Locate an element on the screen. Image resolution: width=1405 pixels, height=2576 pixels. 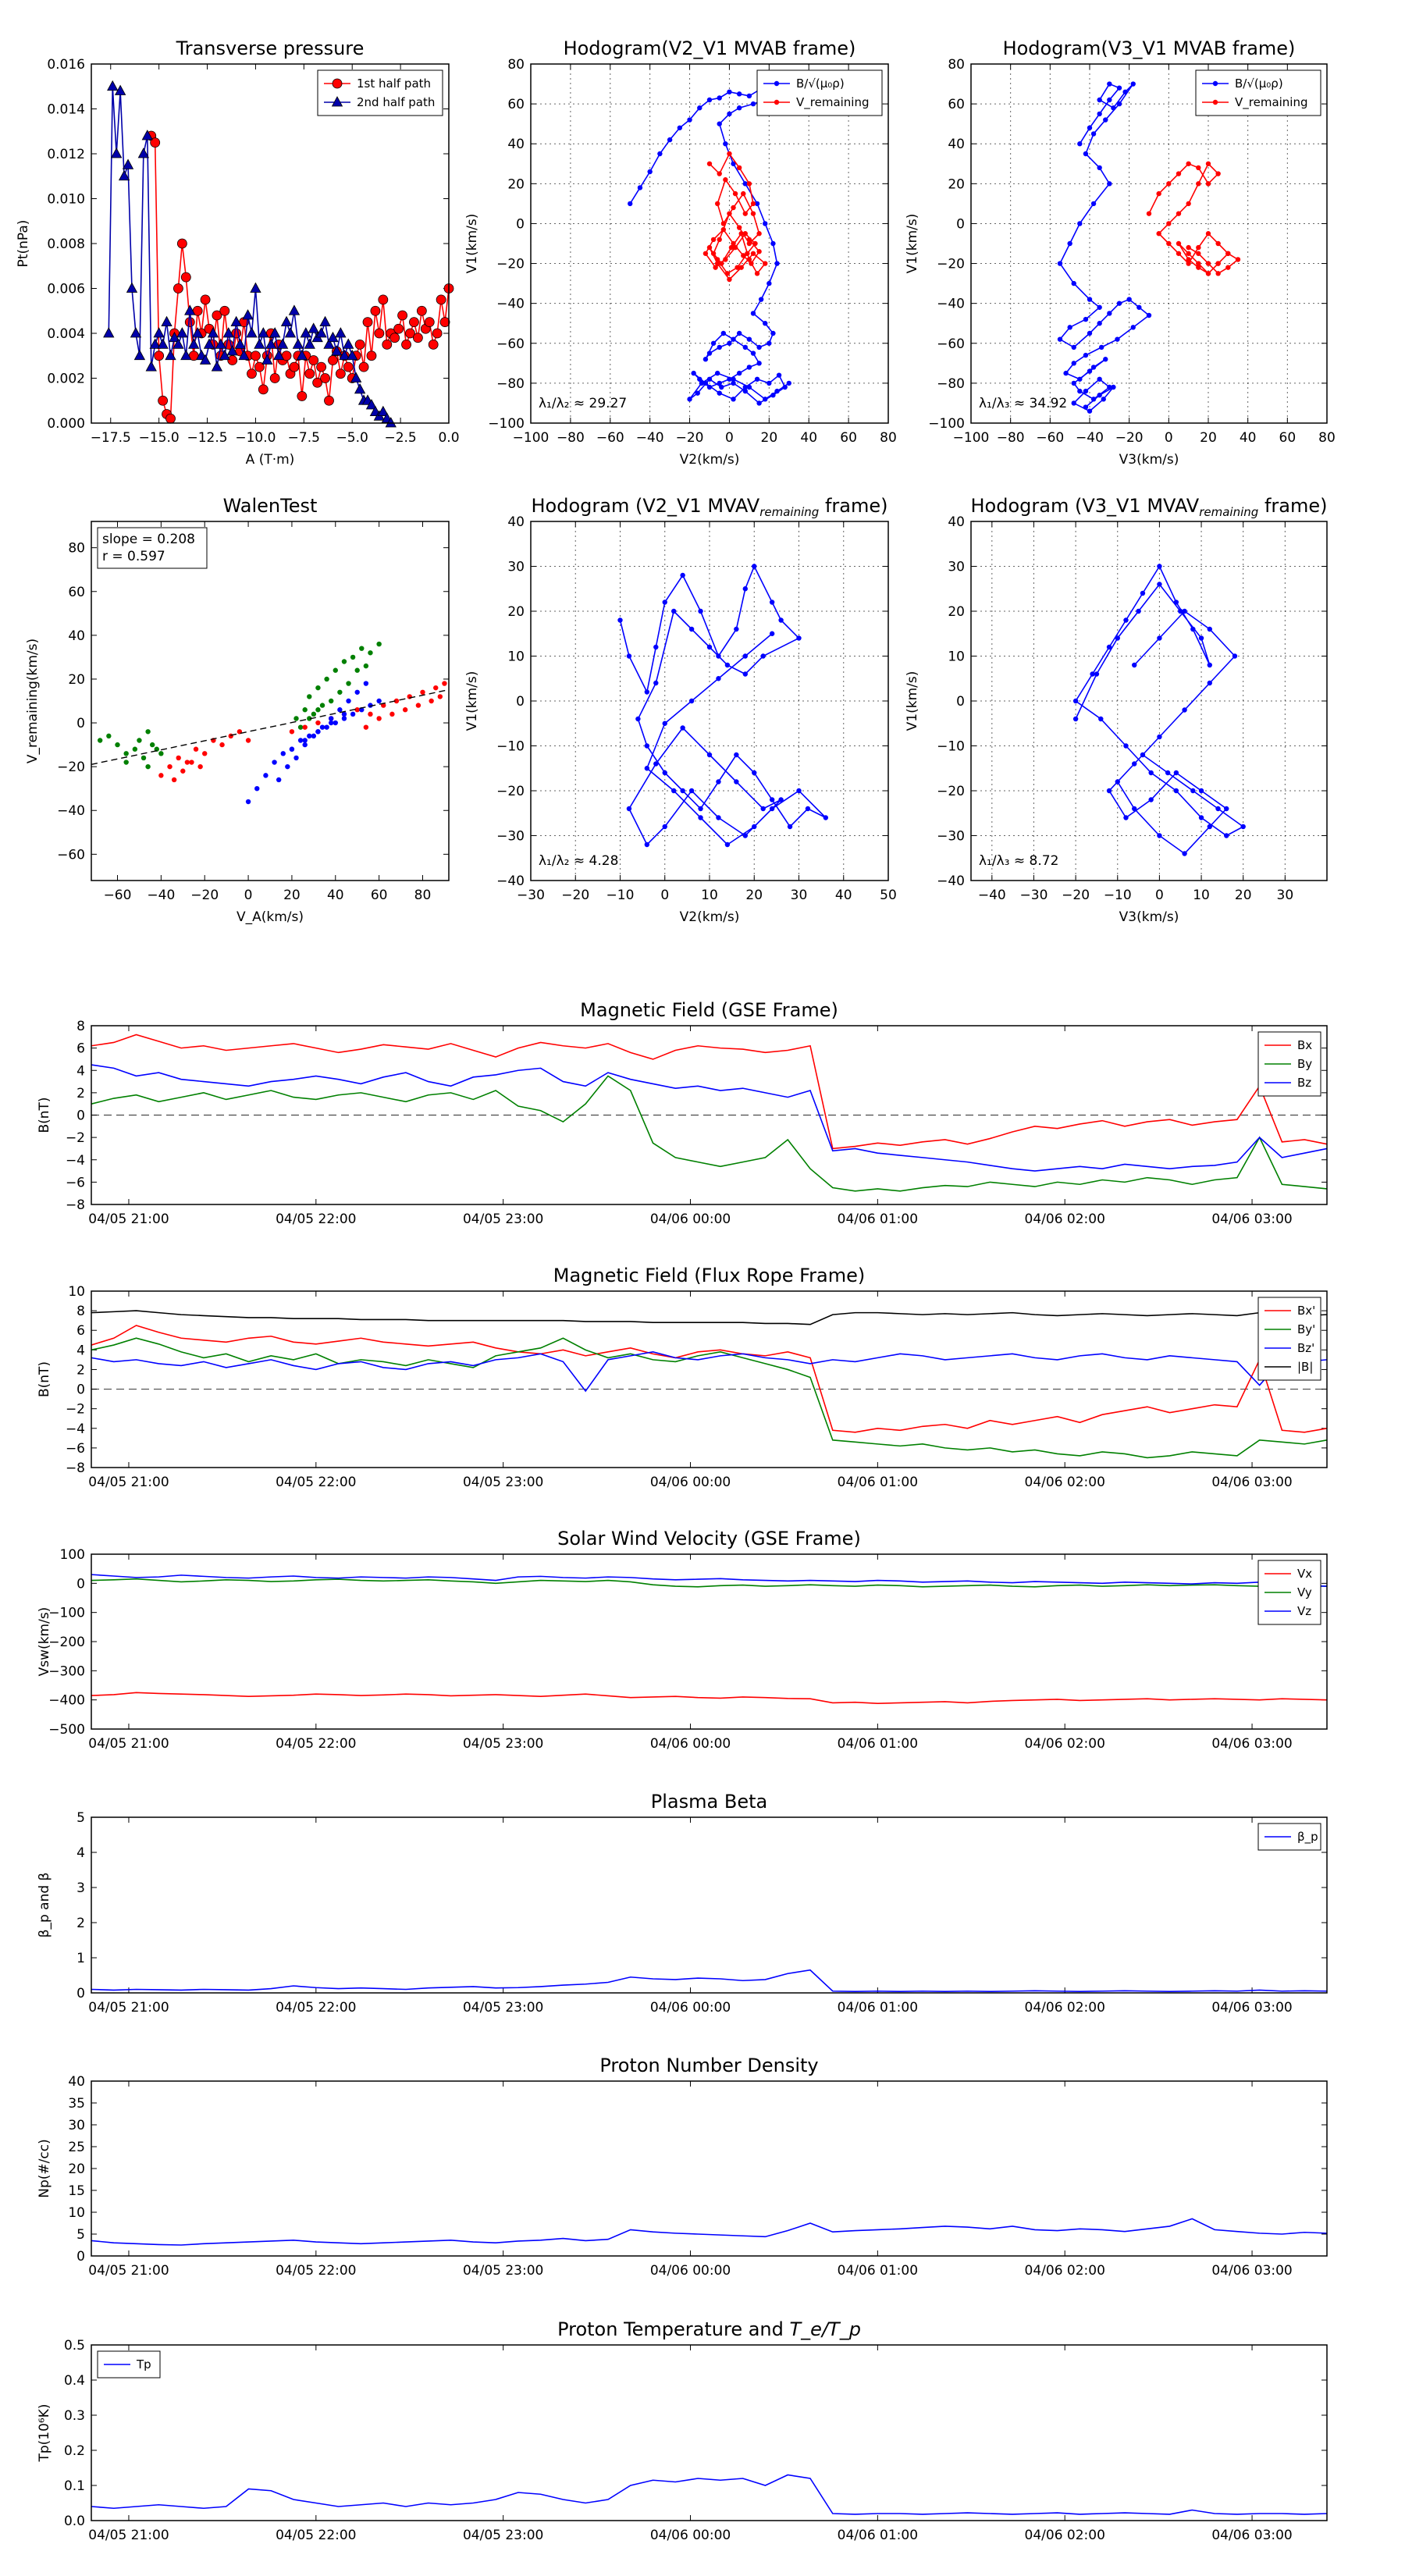
solar-wind-velocity-xtick-label: 04/06 00:00 is located at coordinates (690, 1744).